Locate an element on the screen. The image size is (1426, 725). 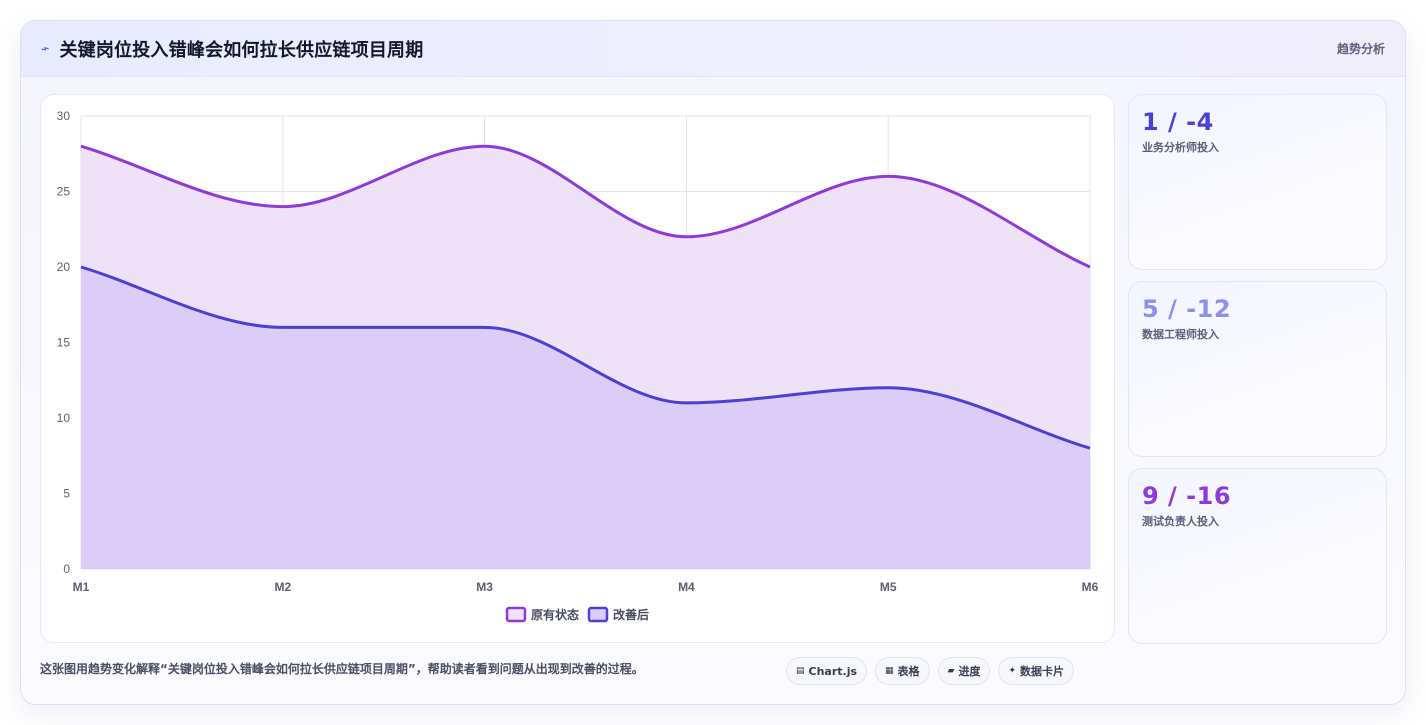
stat-label: 数据工程师投入 is located at coordinates (1180, 334).